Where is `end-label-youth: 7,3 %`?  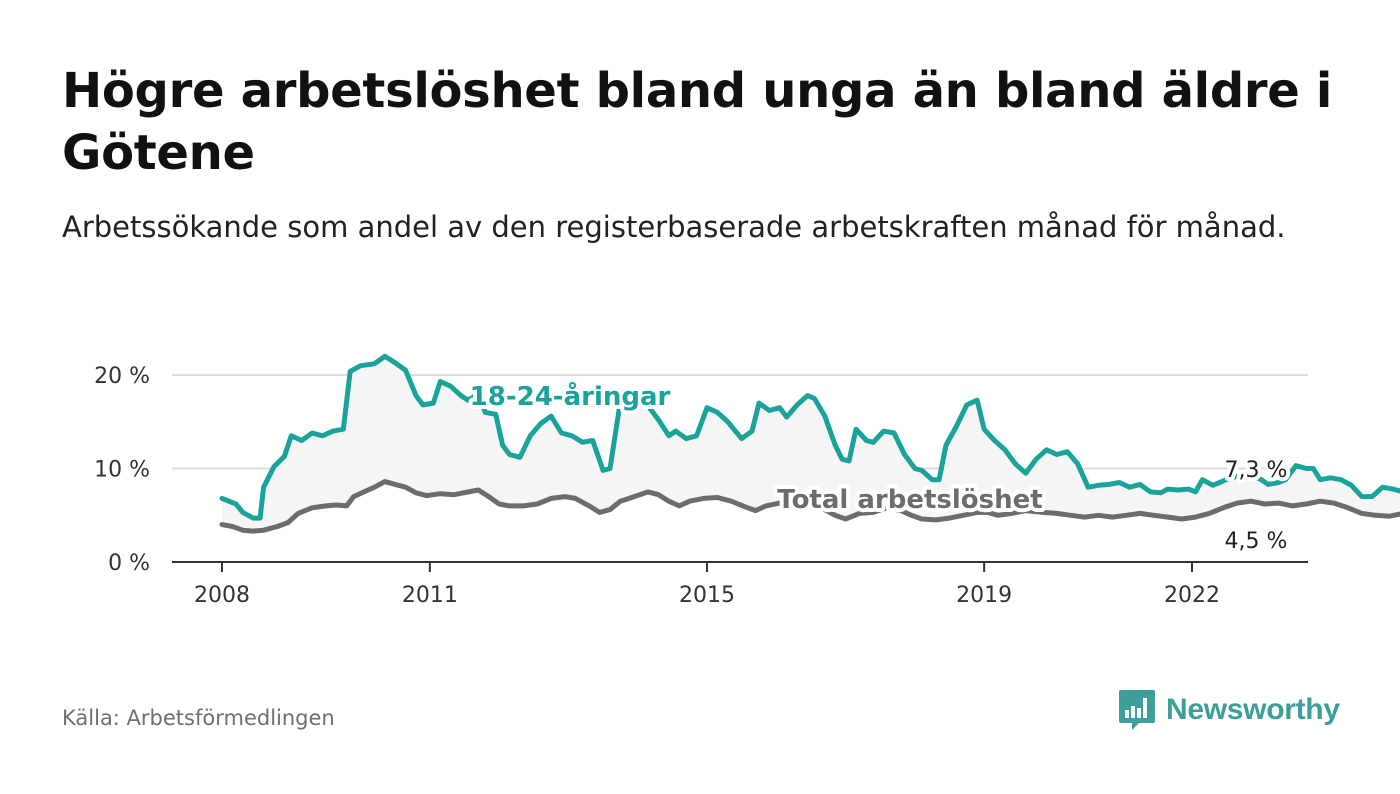 end-label-youth: 7,3 % is located at coordinates (1256, 470).